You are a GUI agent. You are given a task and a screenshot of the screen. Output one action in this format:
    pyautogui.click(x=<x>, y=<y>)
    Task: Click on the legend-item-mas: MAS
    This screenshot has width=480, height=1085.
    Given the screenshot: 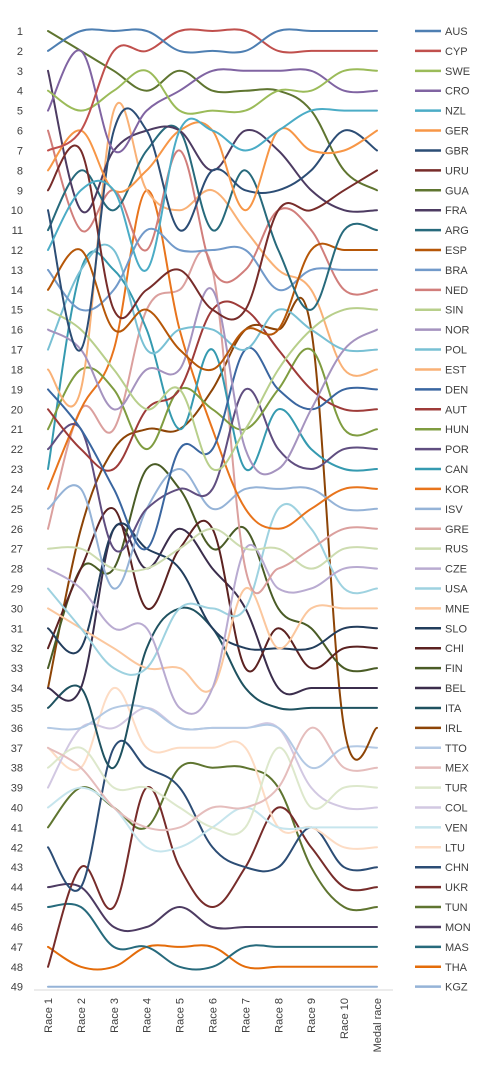 What is the action you would take?
    pyautogui.click(x=442, y=948)
    